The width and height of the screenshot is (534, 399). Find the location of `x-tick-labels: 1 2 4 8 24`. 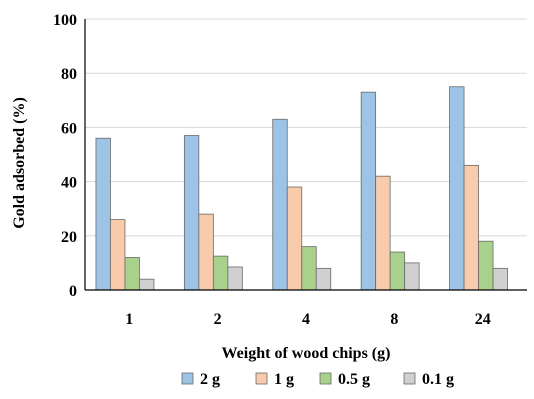

x-tick-labels: 1 2 4 8 24 is located at coordinates (308, 319).